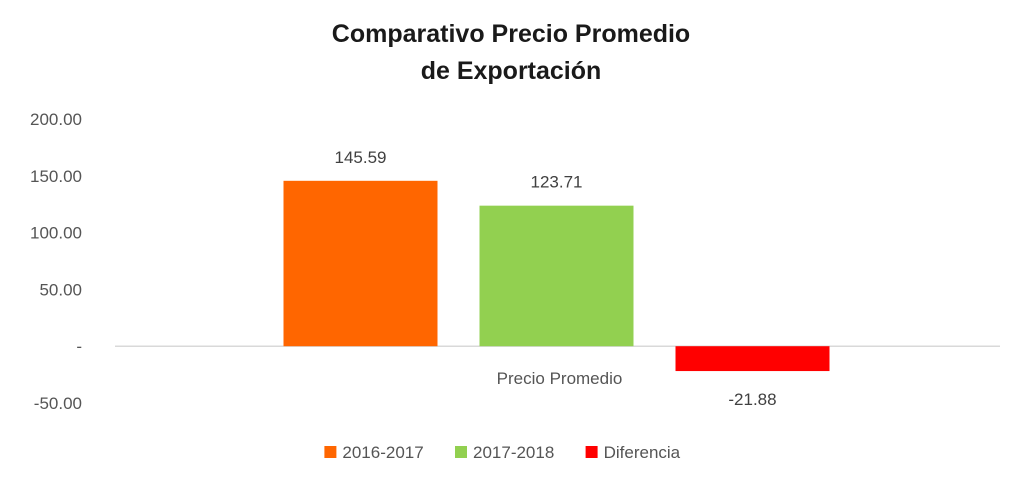  I want to click on bar-2017-2018, so click(556, 276).